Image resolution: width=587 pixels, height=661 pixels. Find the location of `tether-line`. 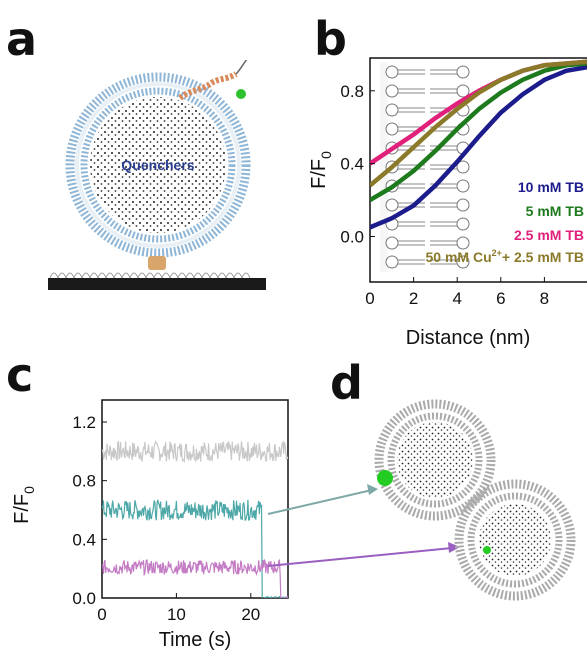

tether-line is located at coordinates (241, 67).